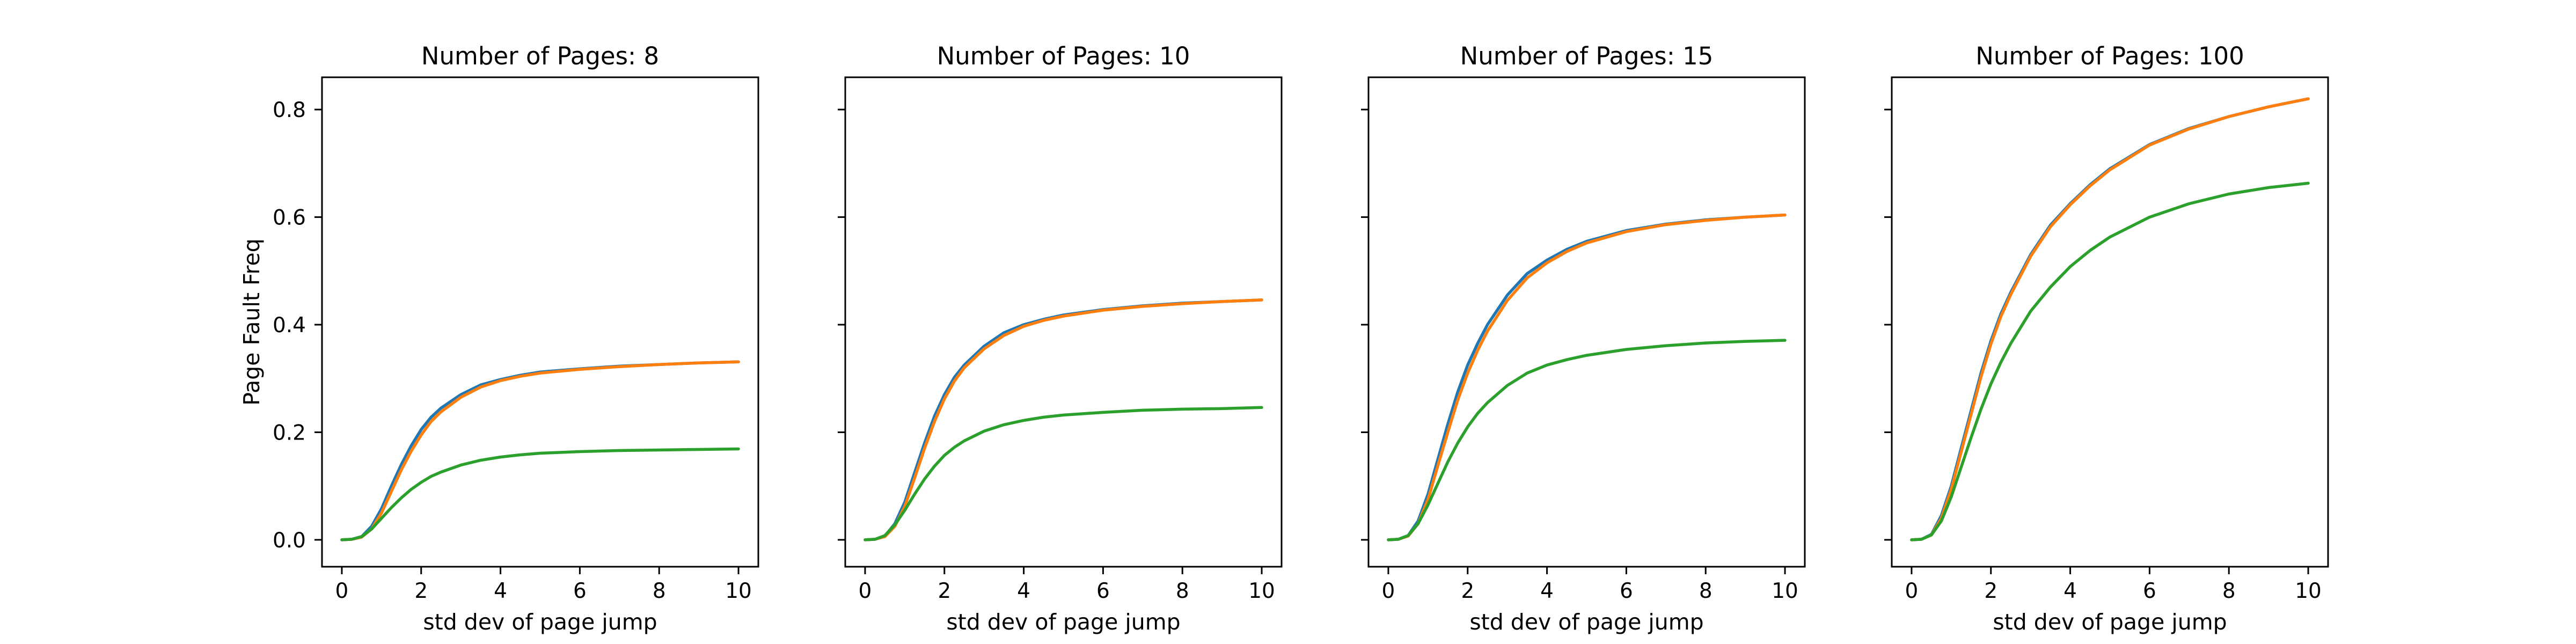  I want to click on y-tick-label: 0.2, so click(289, 433).